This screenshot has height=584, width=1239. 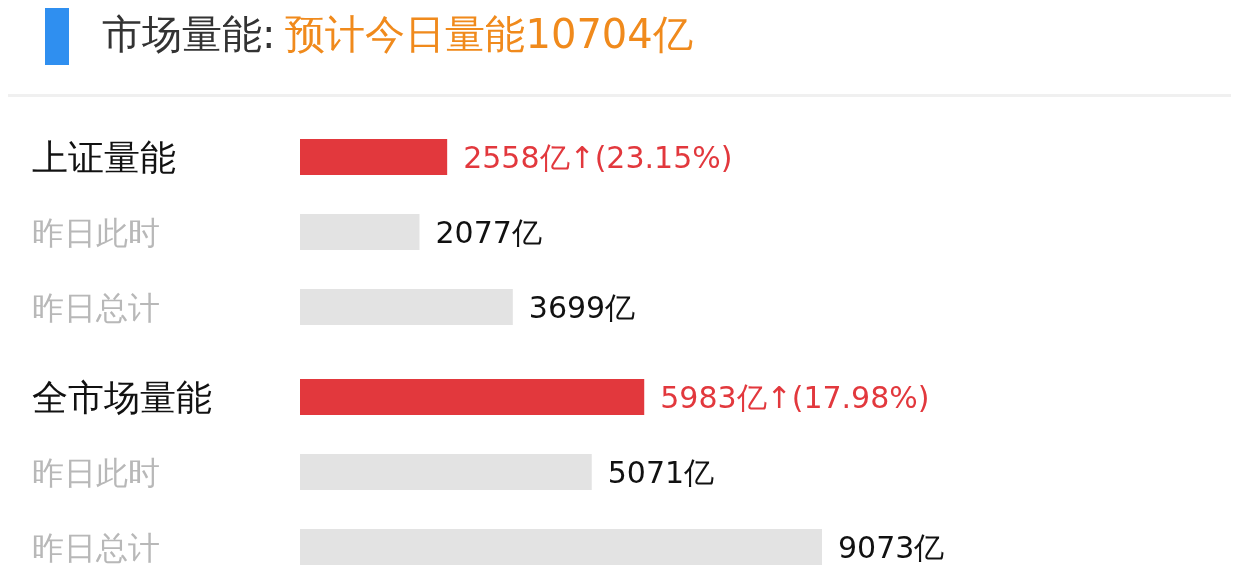 What do you see at coordinates (795, 397) in the screenshot?
I see `data-label: 5983亿↑(17.98%)` at bounding box center [795, 397].